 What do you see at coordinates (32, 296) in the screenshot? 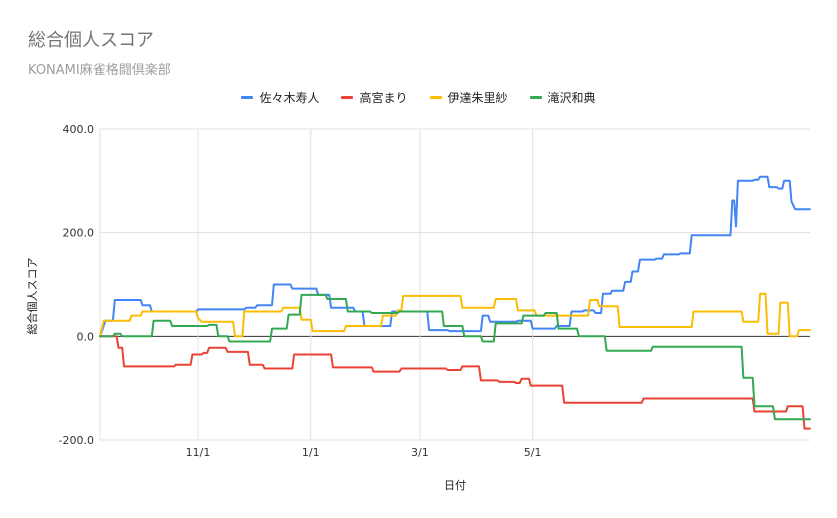
I see `y-axis-title: 総合個人スコア` at bounding box center [32, 296].